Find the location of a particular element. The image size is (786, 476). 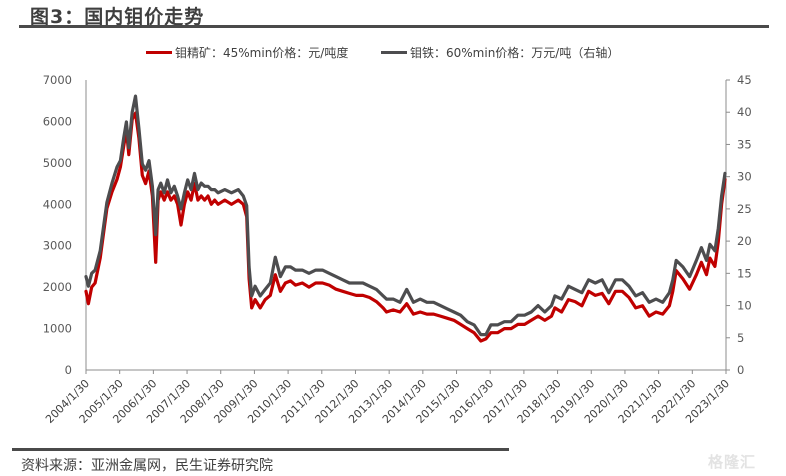

legend-label: 钼铁：60%min价格：万元/吨（右轴） is located at coordinates (515, 53).